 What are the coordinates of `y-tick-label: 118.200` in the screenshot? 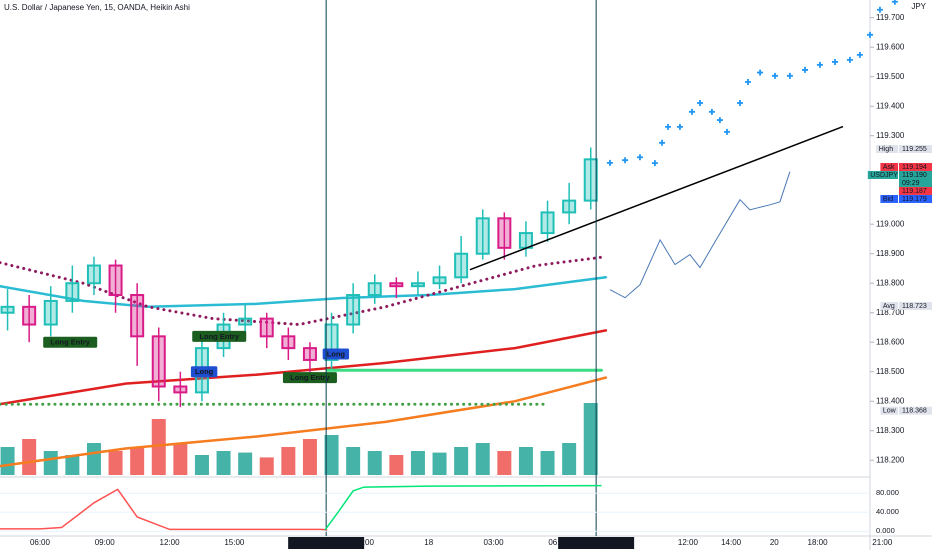 It's located at (890, 459).